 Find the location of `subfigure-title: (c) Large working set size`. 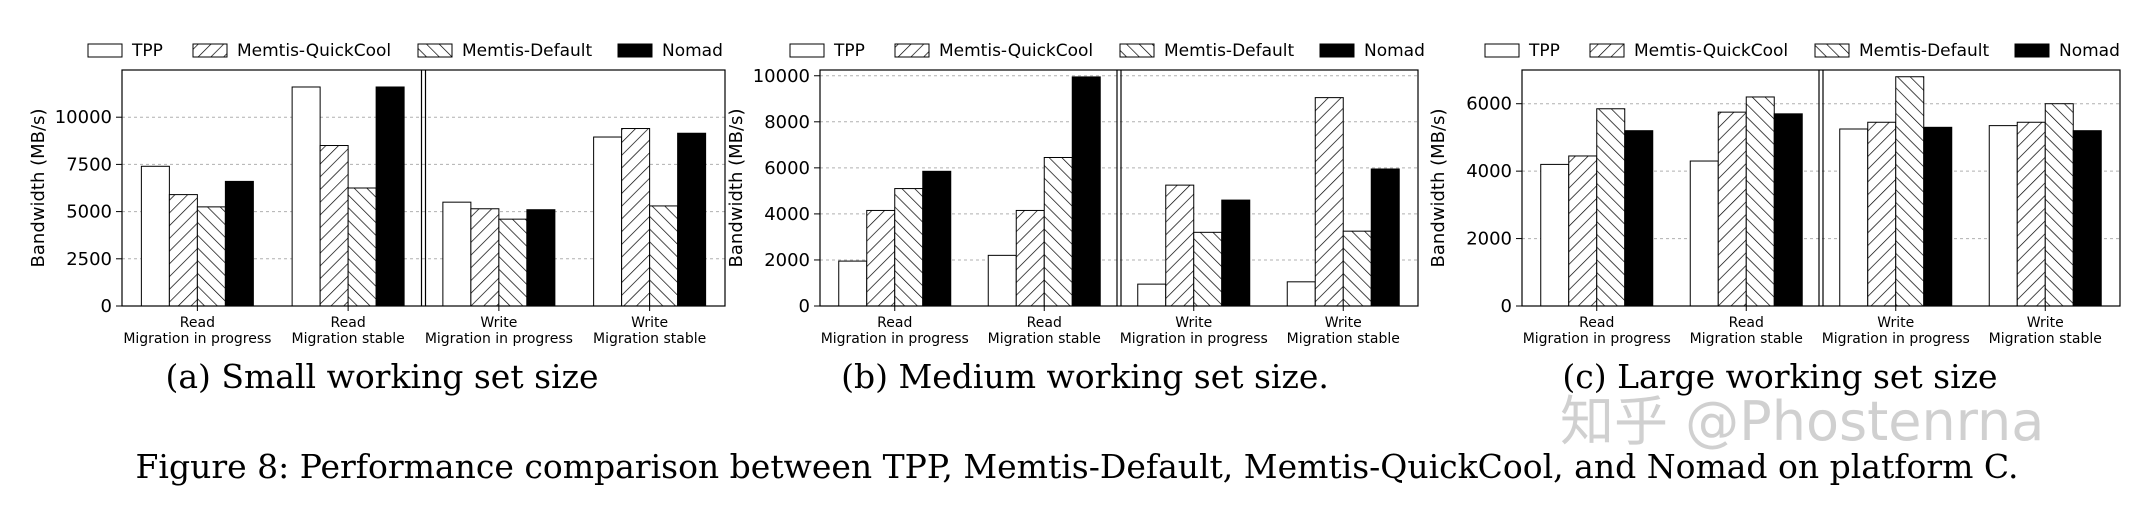

subfigure-title: (c) Large working set size is located at coordinates (1779, 376).